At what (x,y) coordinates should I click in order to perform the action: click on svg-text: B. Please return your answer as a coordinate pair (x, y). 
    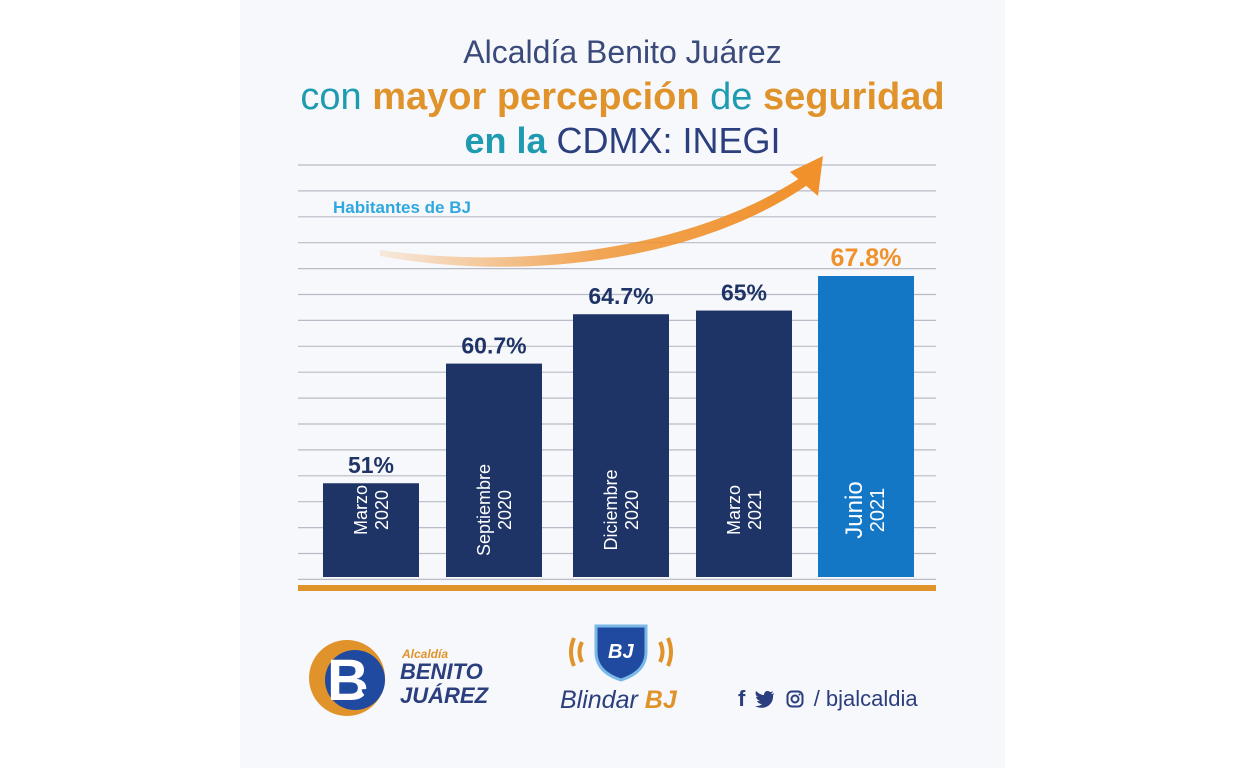
    Looking at the image, I should click on (348, 680).